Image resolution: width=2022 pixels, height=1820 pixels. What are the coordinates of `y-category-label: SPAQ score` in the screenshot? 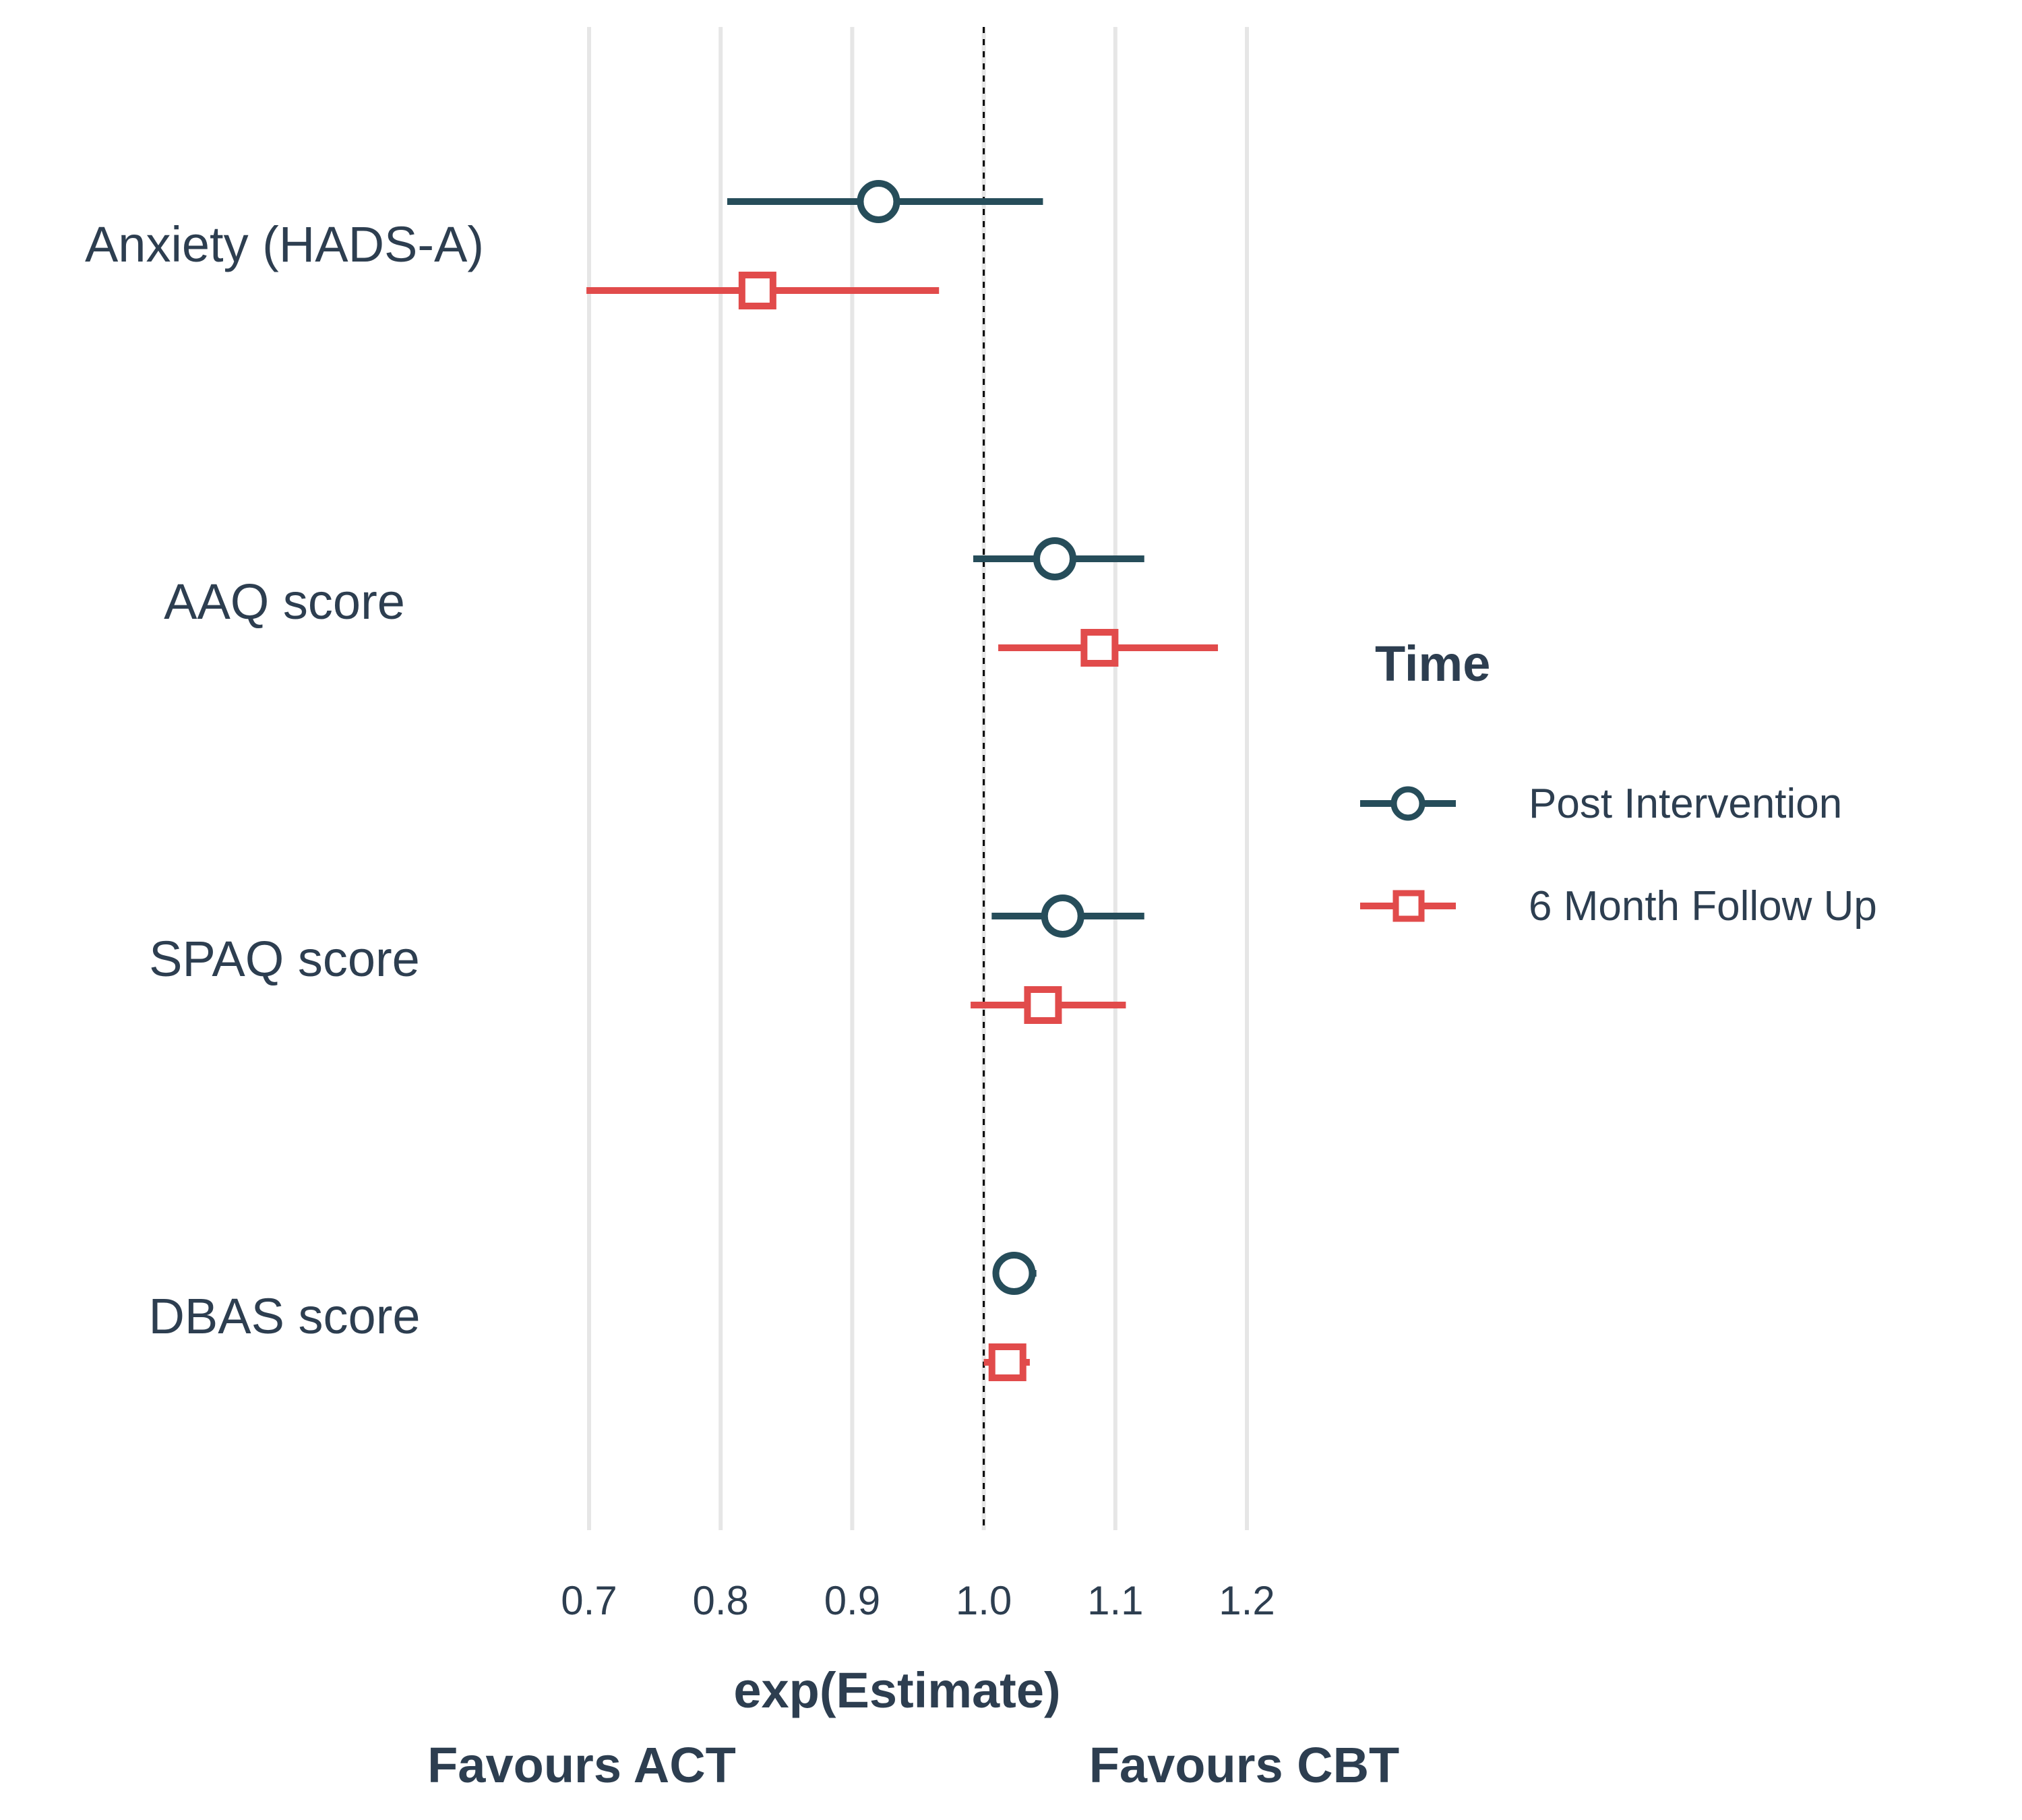 It's located at (284, 959).